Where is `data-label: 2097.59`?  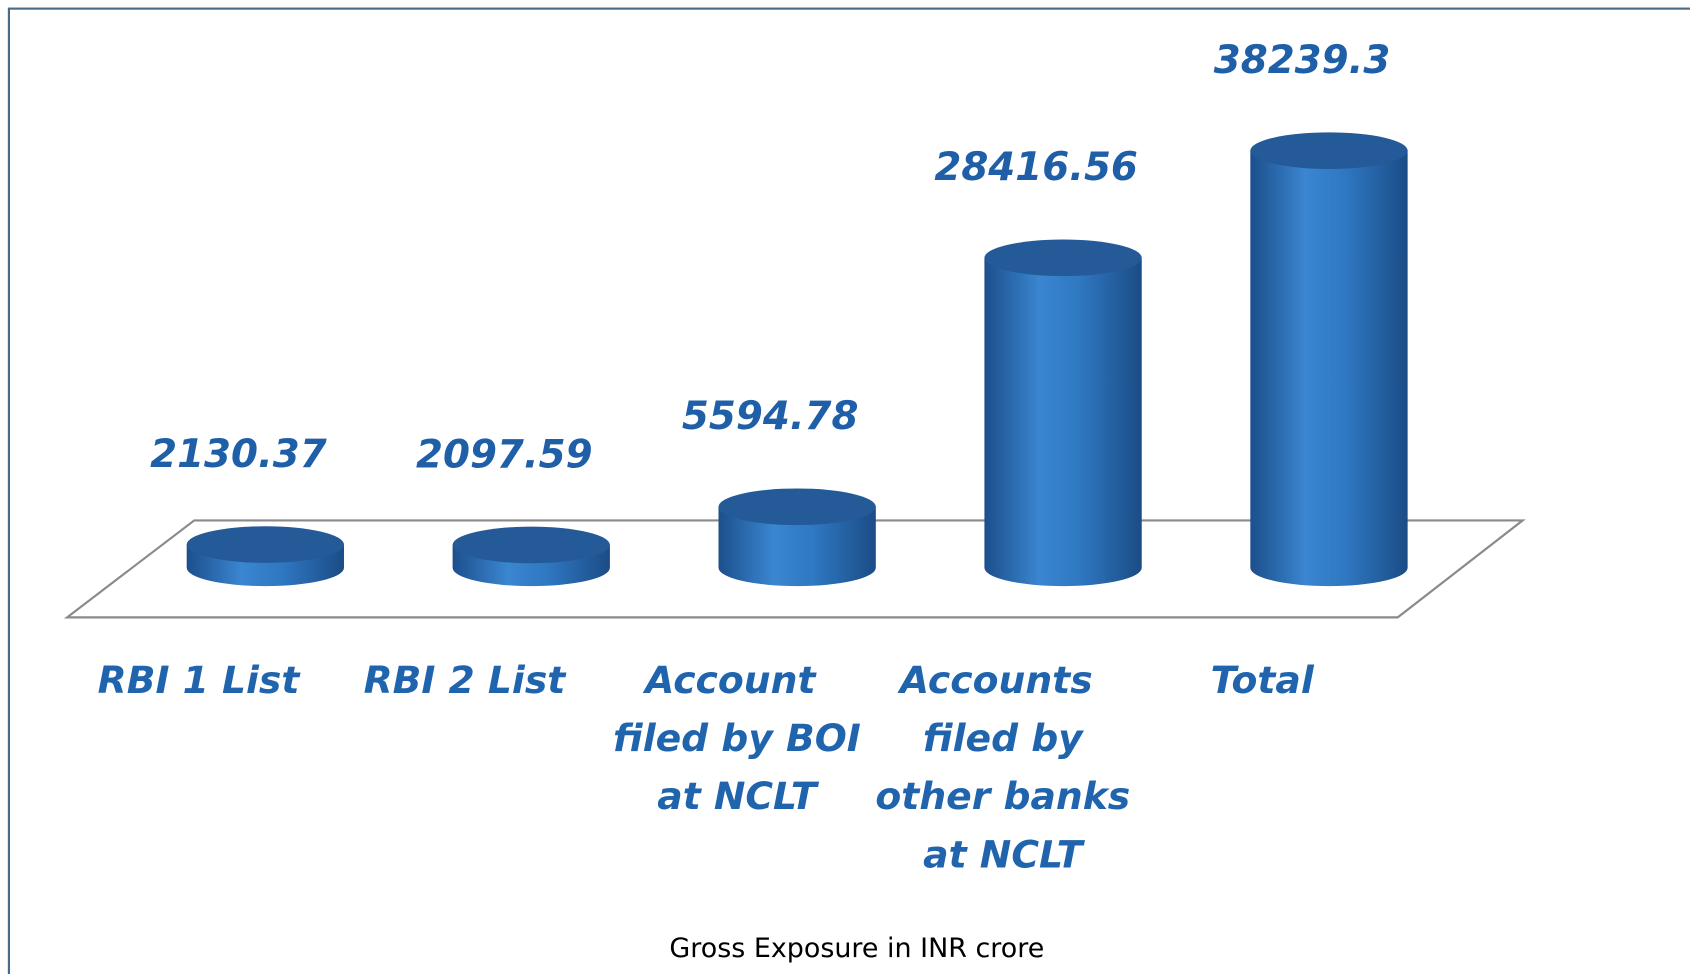 data-label: 2097.59 is located at coordinates (504, 454).